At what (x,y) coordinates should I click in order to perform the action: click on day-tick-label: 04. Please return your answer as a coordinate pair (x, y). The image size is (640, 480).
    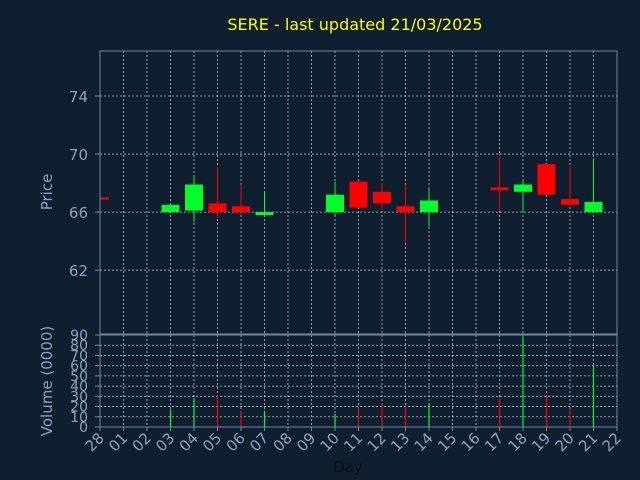
    Looking at the image, I should click on (189, 442).